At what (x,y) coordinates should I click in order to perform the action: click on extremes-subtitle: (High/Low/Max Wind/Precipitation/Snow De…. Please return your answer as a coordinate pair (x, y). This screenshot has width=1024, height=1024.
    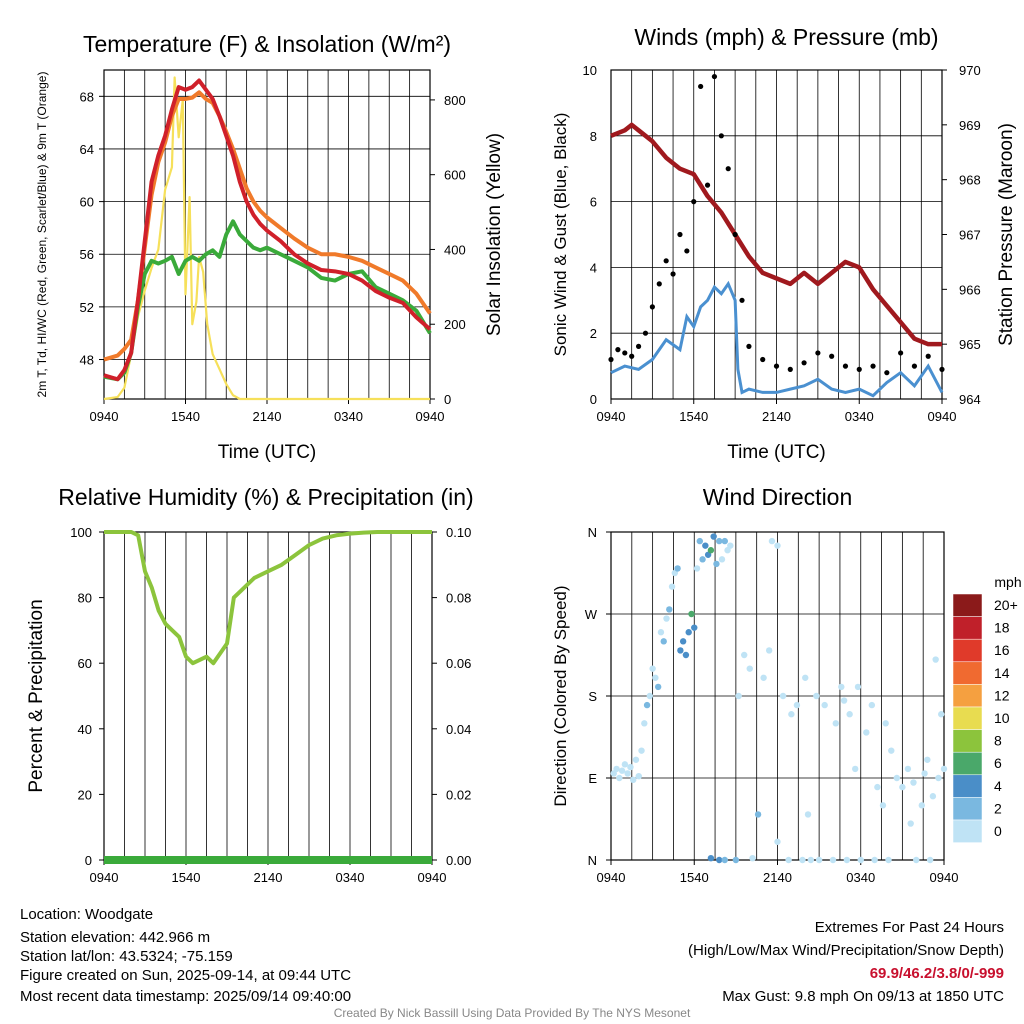
    Looking at the image, I should click on (846, 950).